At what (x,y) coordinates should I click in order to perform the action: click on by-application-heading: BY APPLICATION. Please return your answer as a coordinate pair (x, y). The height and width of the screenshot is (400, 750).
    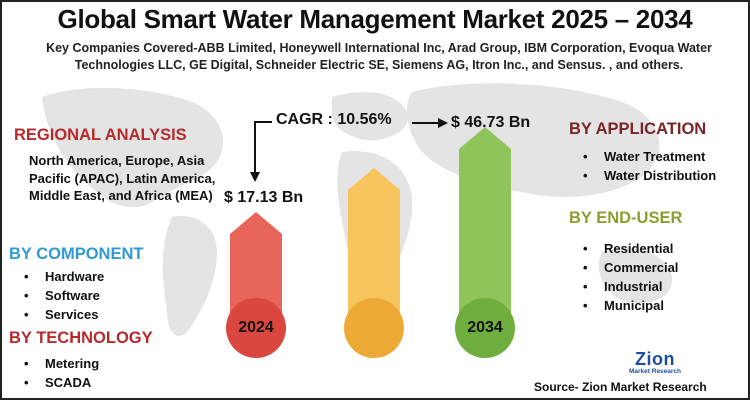
    Looking at the image, I should click on (638, 129).